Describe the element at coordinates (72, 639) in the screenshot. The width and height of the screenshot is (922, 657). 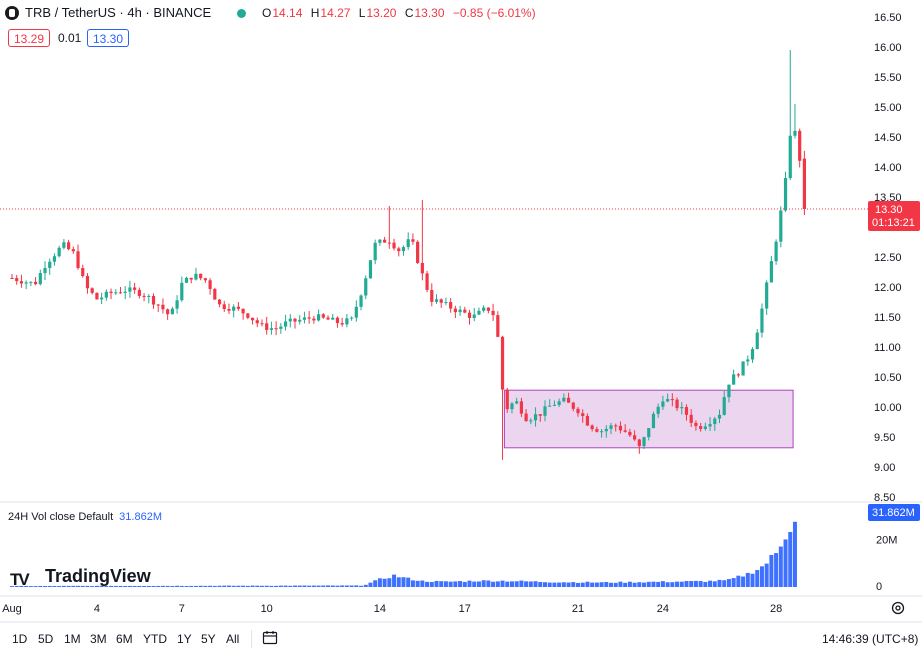
I see `timeframe-1m: 1M` at that location.